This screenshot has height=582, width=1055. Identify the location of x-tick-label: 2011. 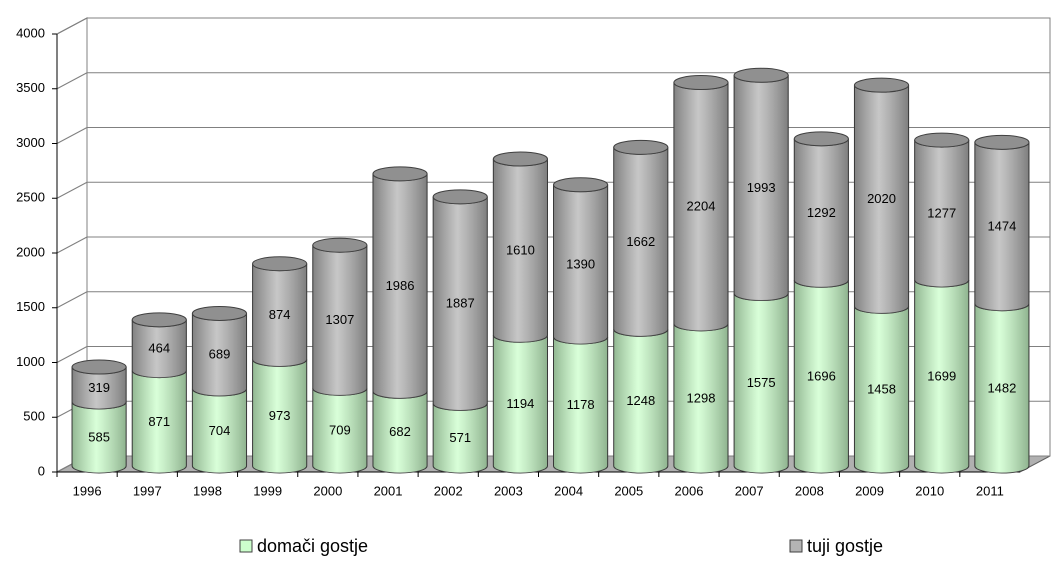
(990, 490).